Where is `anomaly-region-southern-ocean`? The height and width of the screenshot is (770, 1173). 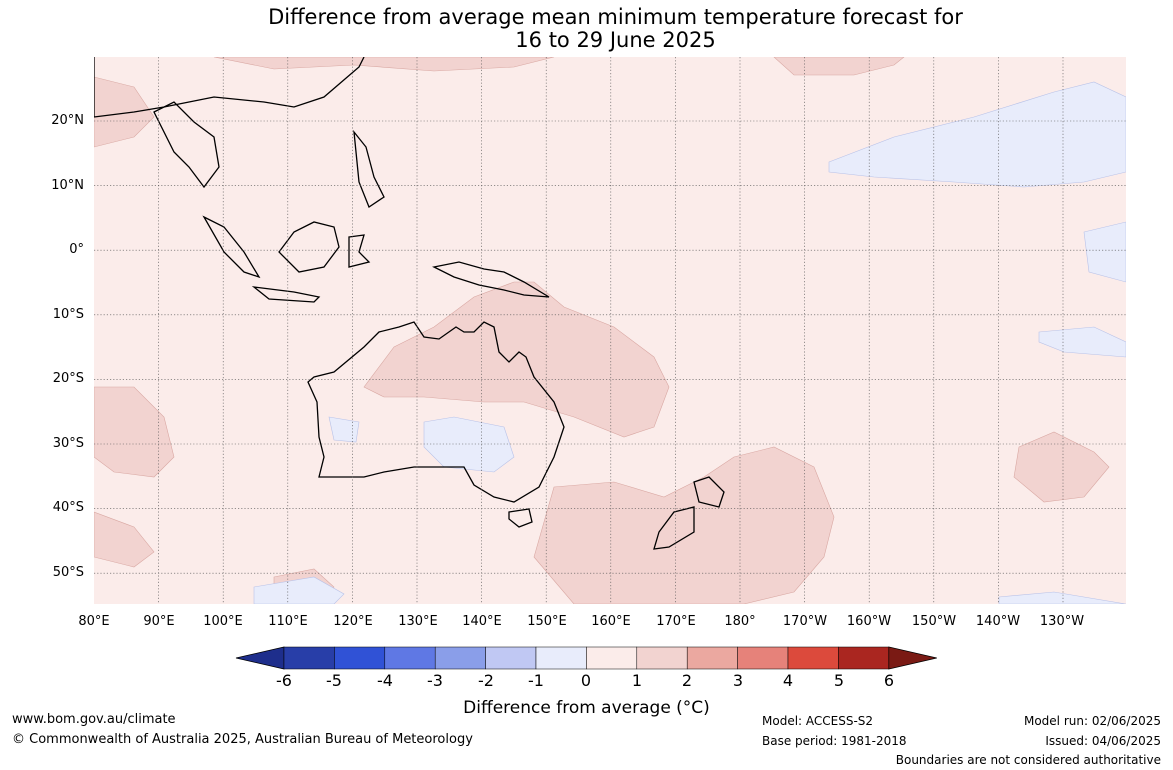 anomaly-region-southern-ocean is located at coordinates (299, 590).